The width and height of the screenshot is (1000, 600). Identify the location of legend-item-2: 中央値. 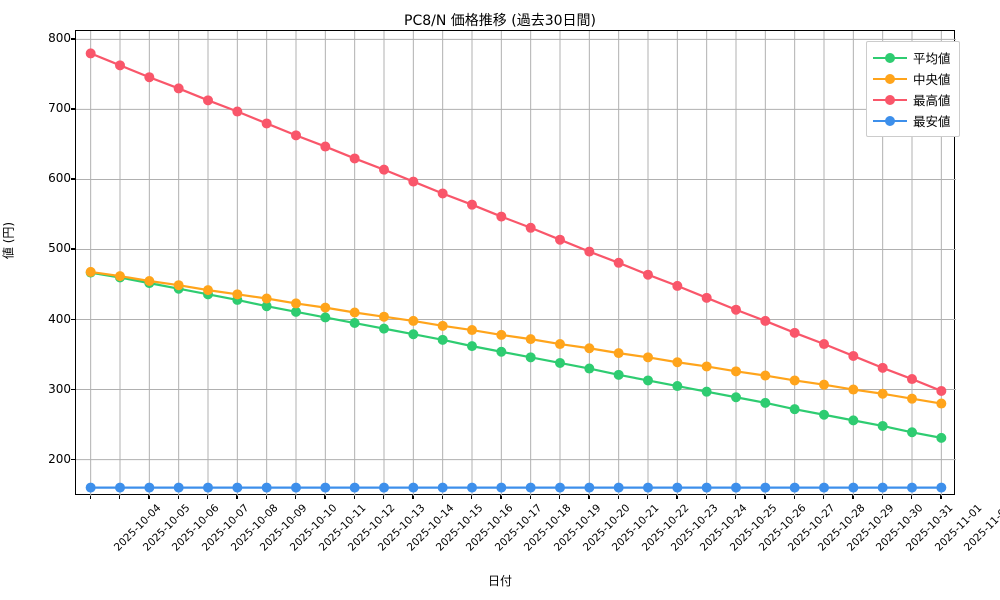
(912, 78).